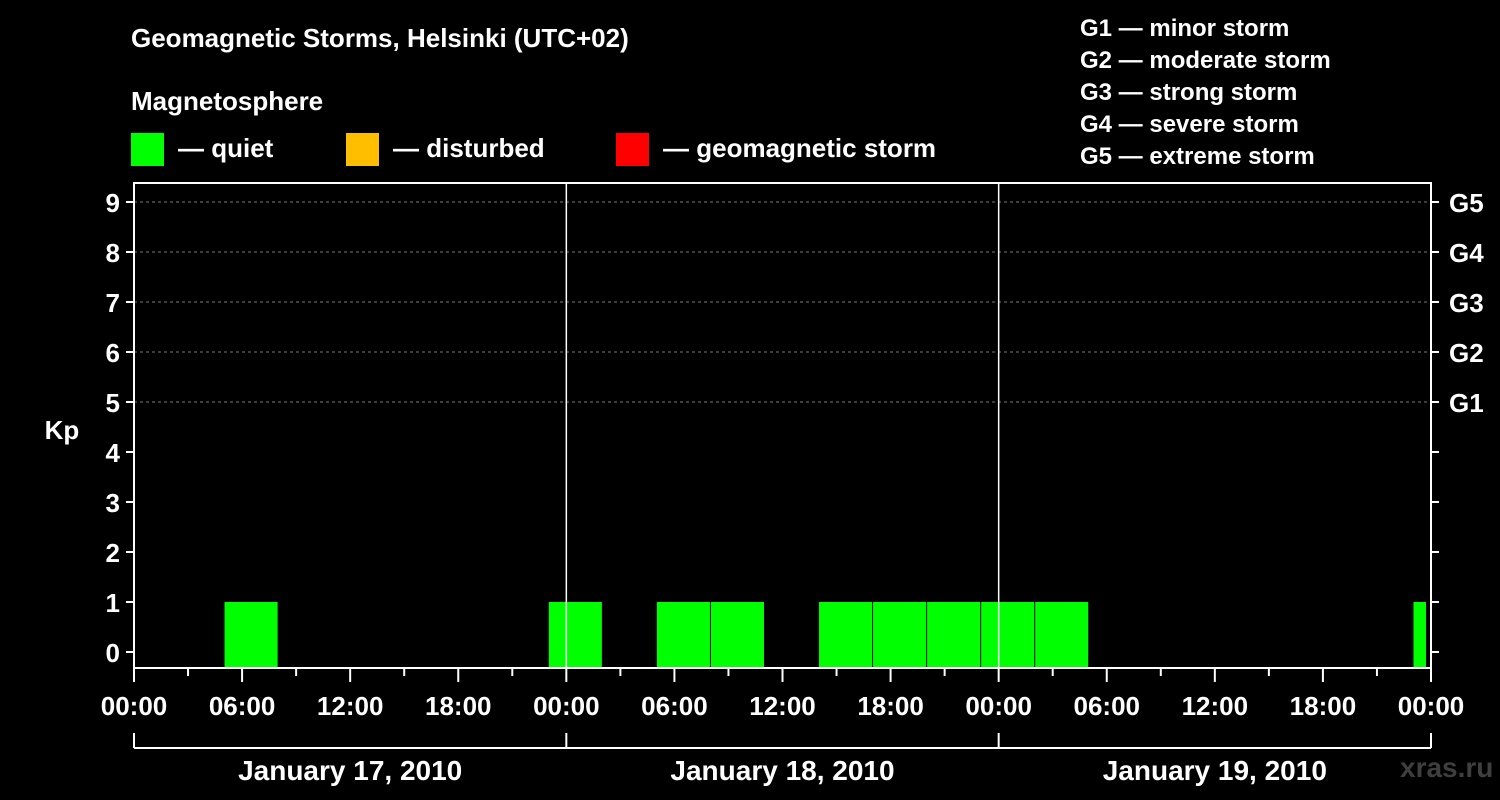 The height and width of the screenshot is (800, 1500). I want to click on x-tick-label-1: 00:00, so click(134, 706).